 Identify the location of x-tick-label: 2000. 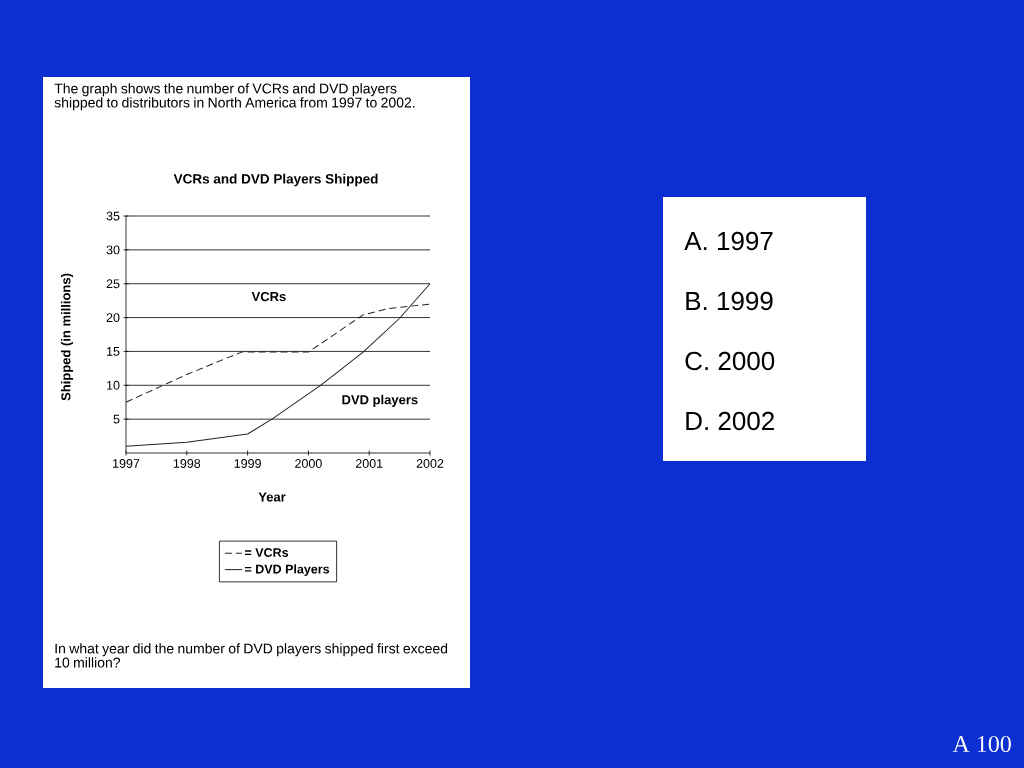
(308, 463).